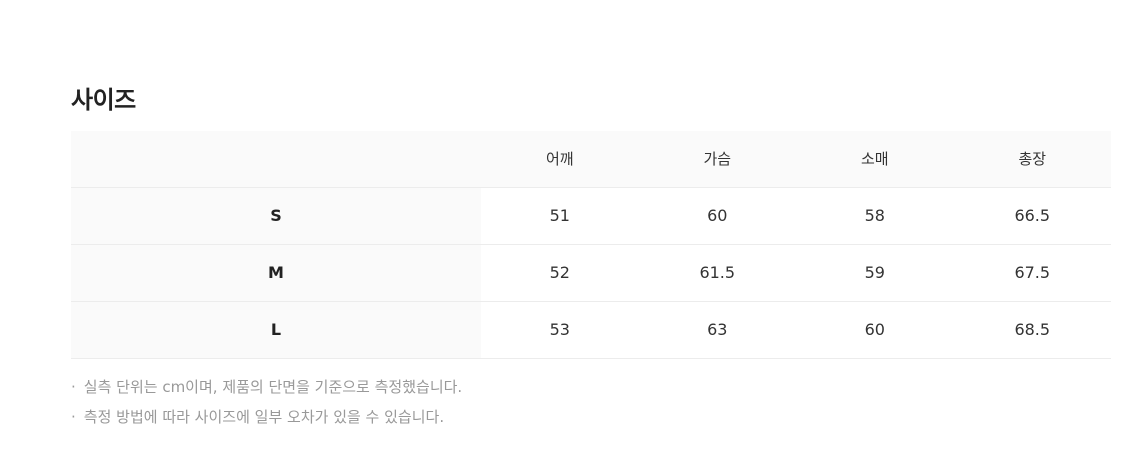 The height and width of the screenshot is (461, 1125). Describe the element at coordinates (276, 159) in the screenshot. I see `column-header` at that location.